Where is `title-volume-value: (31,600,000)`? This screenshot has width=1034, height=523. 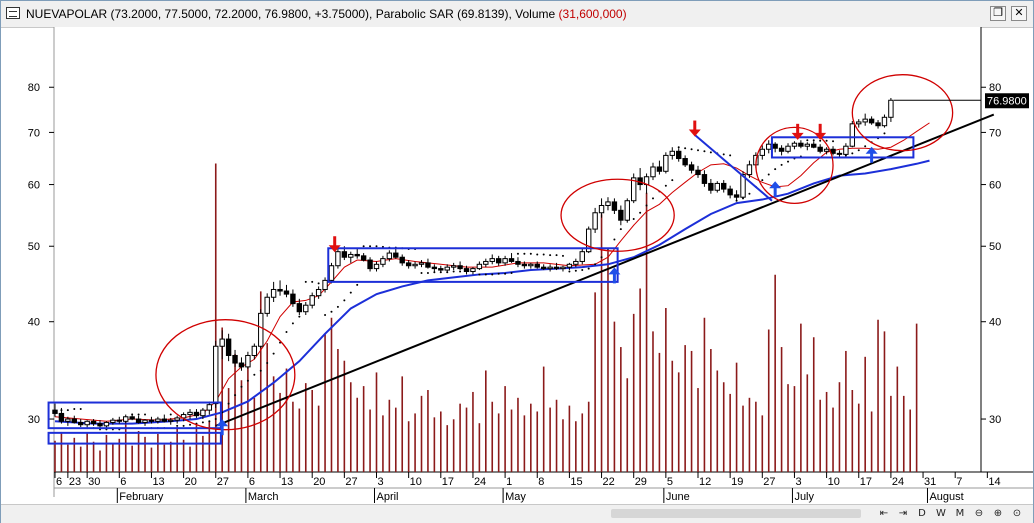
title-volume-value: (31,600,000) is located at coordinates (592, 14).